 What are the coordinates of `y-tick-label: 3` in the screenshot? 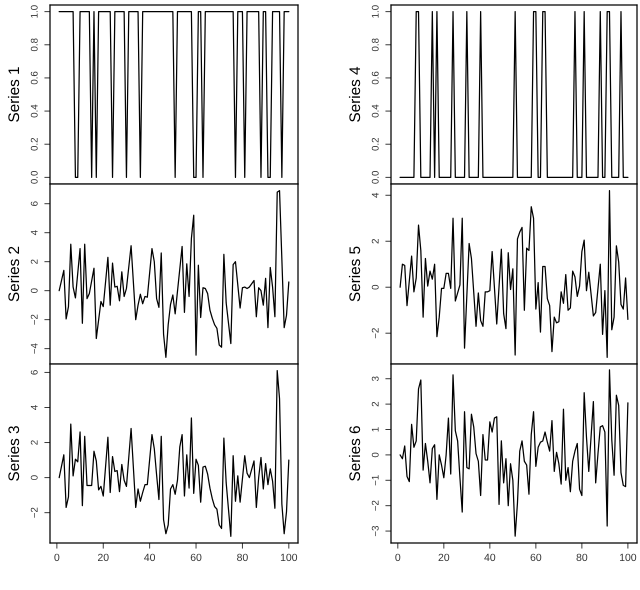 It's located at (375, 379).